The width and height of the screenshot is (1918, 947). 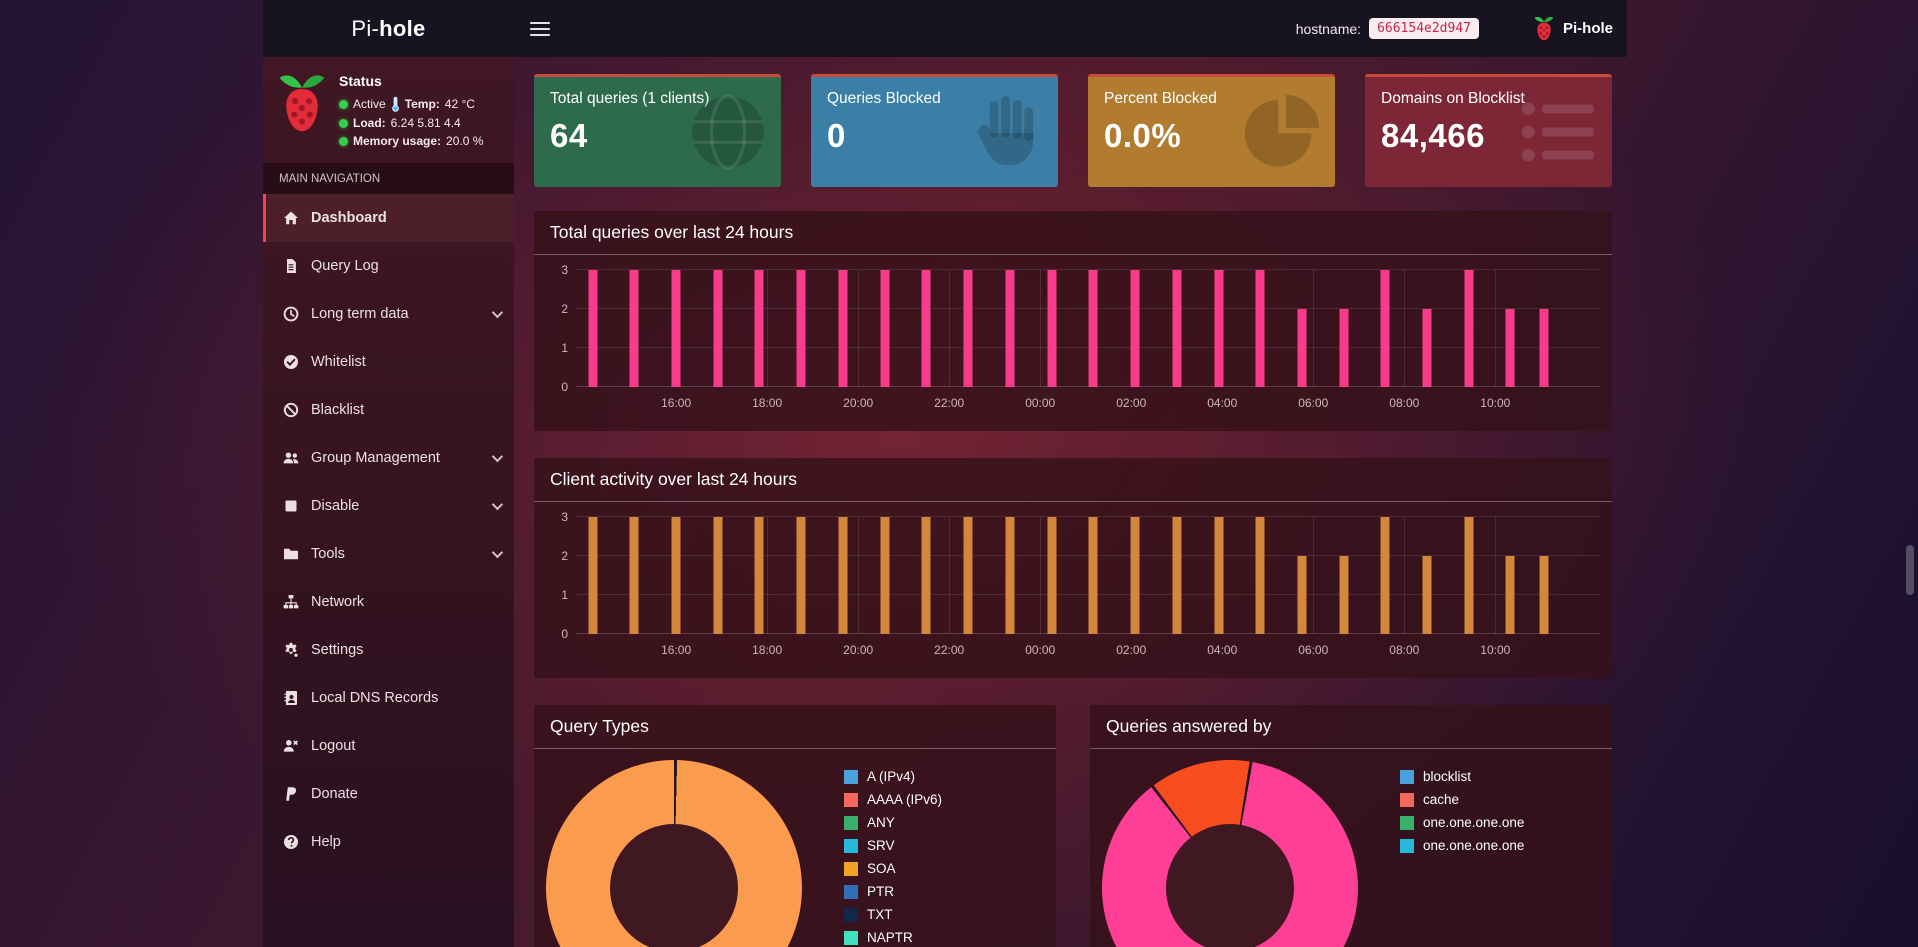 I want to click on query-types-legend: A (IPv4) AAAA (IPv6) ANY SRV SOA PTR TXT NAPTR, so click(x=893, y=852).